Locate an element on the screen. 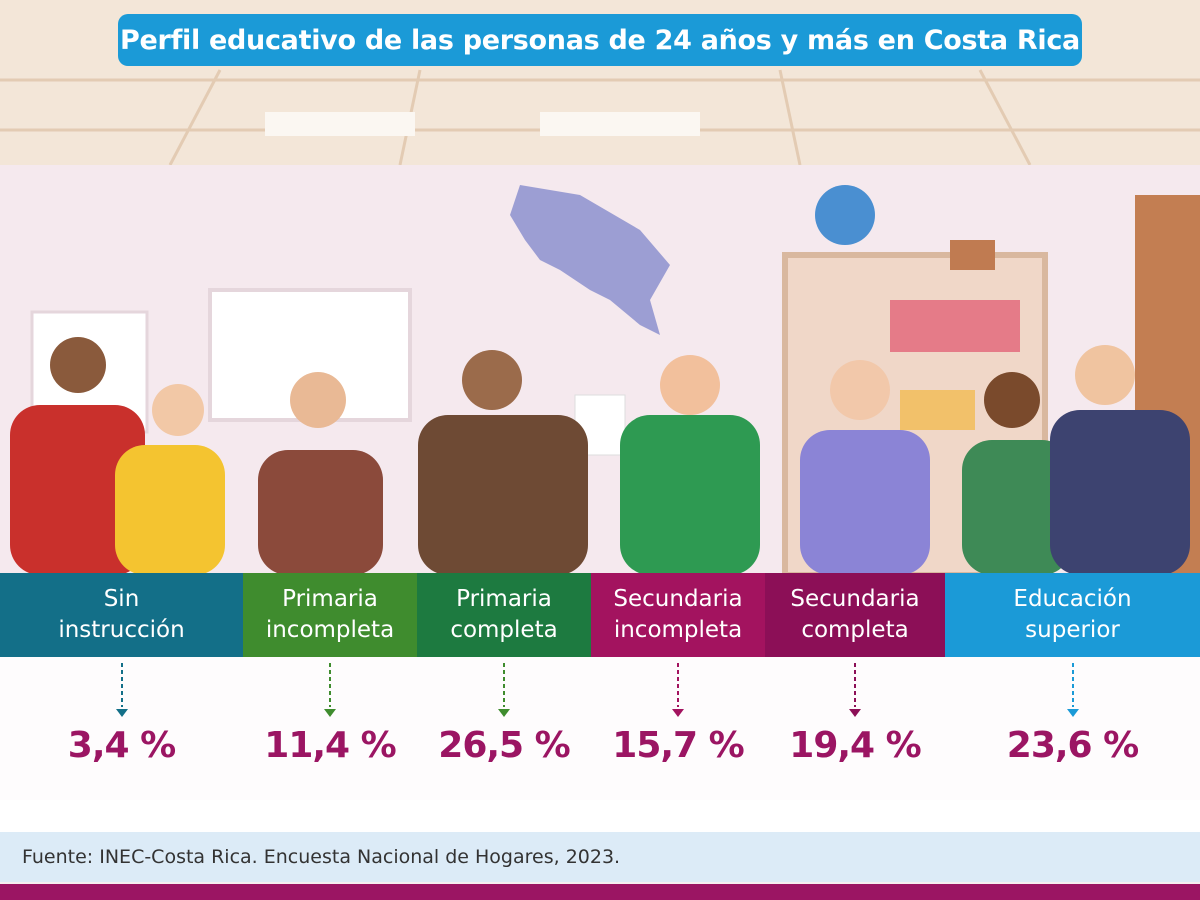 The height and width of the screenshot is (900, 1200). percentage-value: 19,4 % is located at coordinates (855, 745).